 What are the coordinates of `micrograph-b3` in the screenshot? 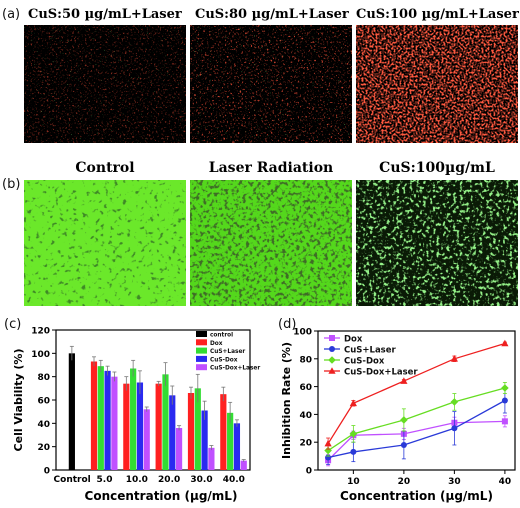 It's located at (437, 243).